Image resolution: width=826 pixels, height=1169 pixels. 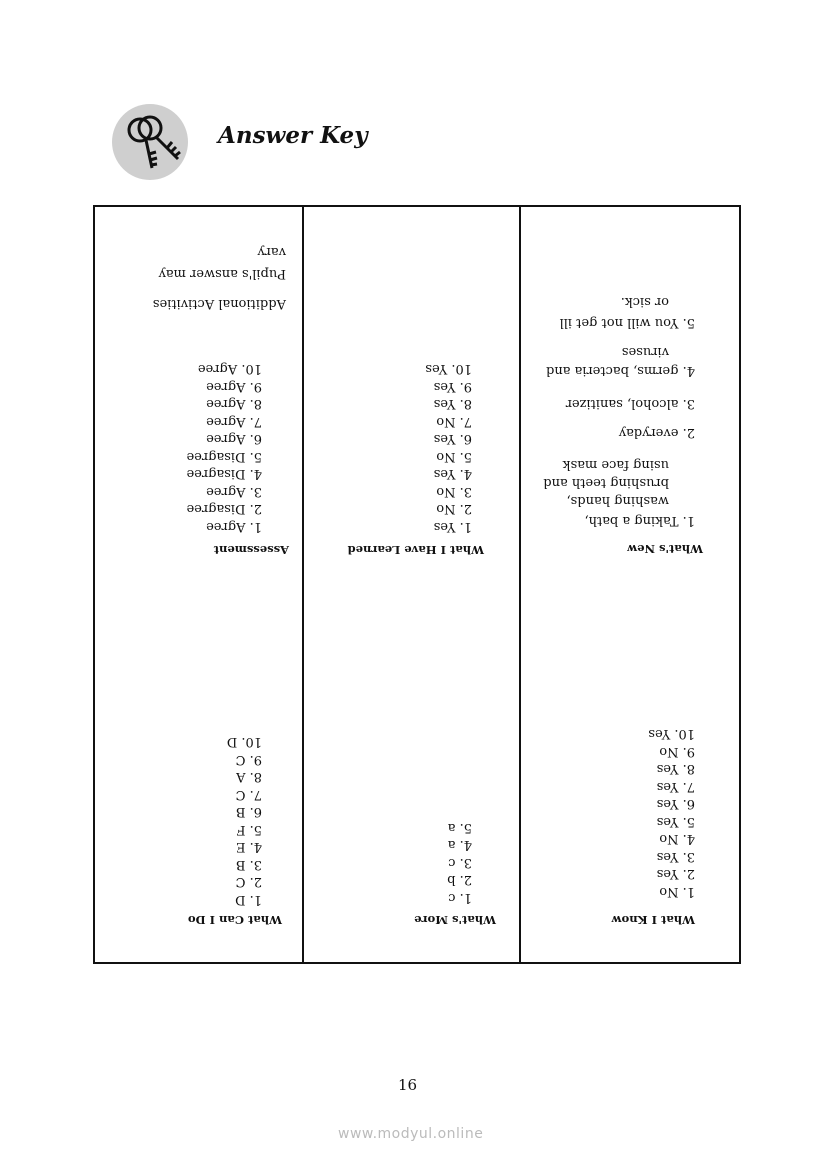 What do you see at coordinates (665, 549) in the screenshot?
I see `section-header: What's New` at bounding box center [665, 549].